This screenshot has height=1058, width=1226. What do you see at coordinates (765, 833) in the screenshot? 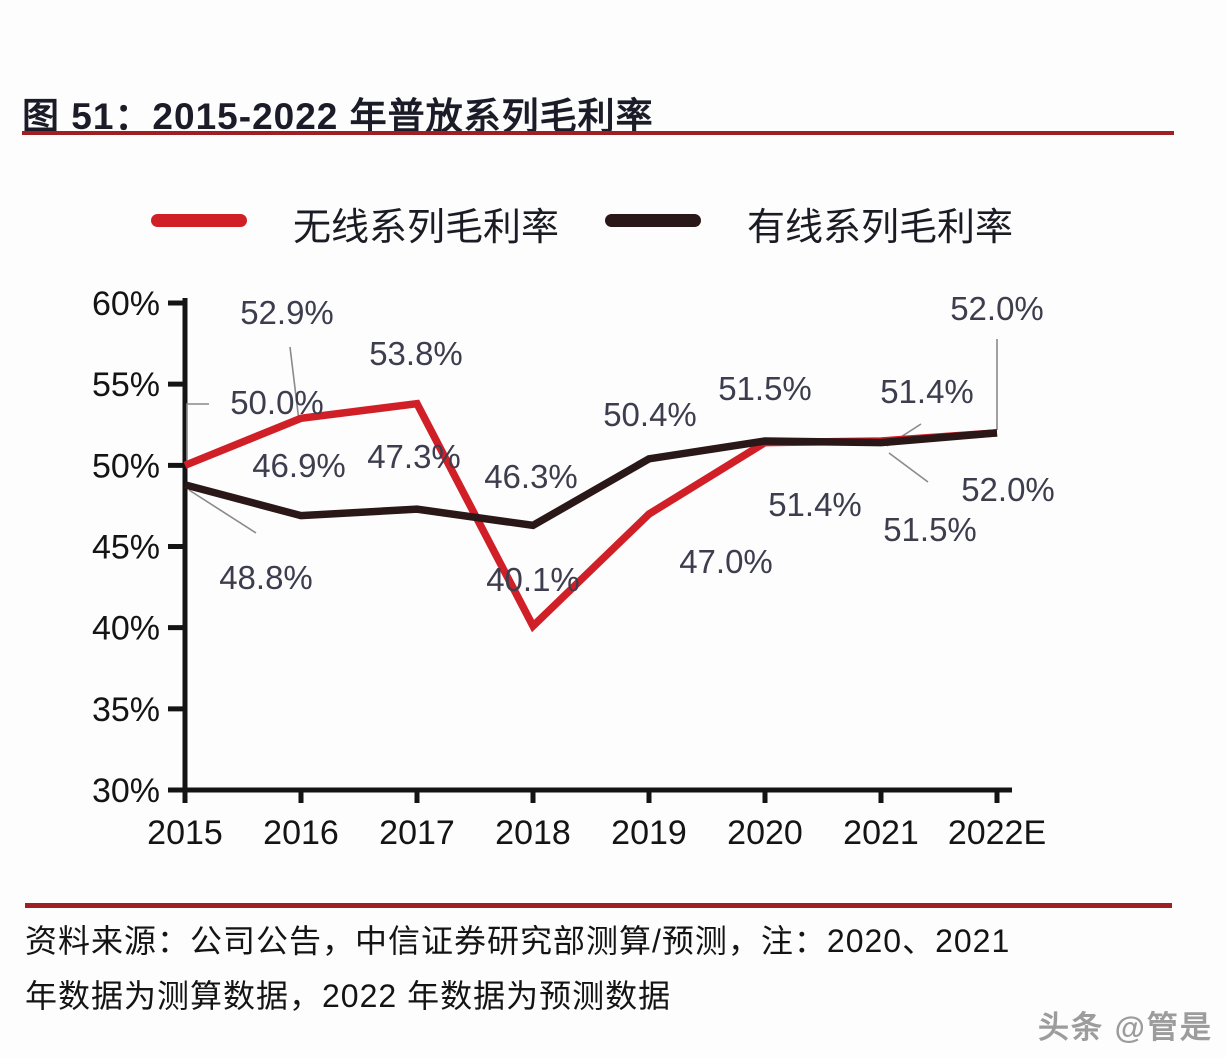
I see `svg-text: 2020` at bounding box center [765, 833].